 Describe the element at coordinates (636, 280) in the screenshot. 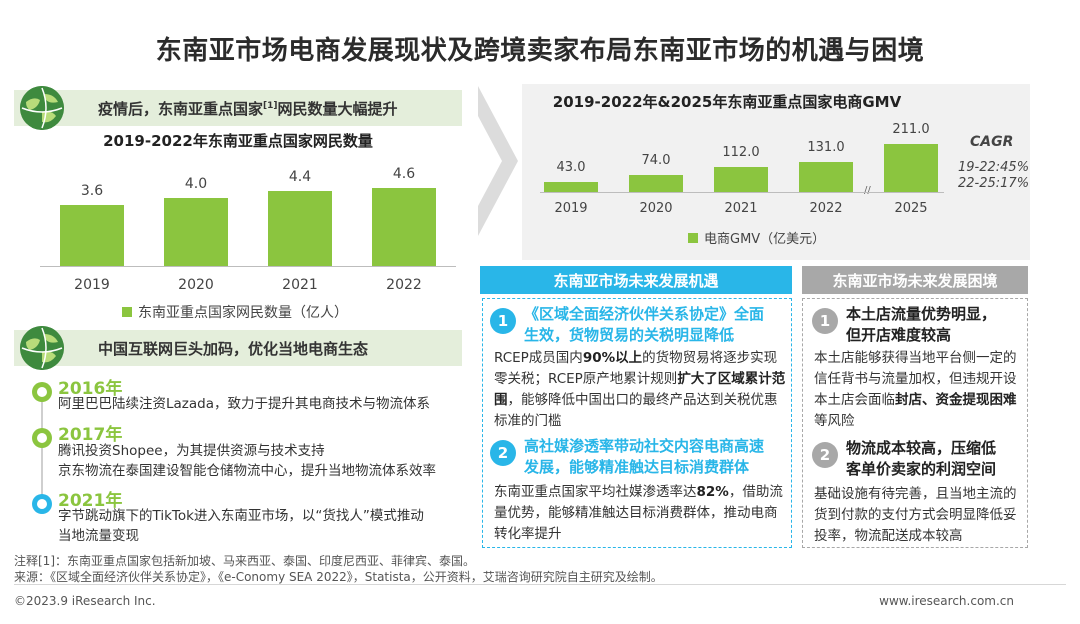

I see `opportunity-header: 东南亚市场未来发展机遇` at that location.